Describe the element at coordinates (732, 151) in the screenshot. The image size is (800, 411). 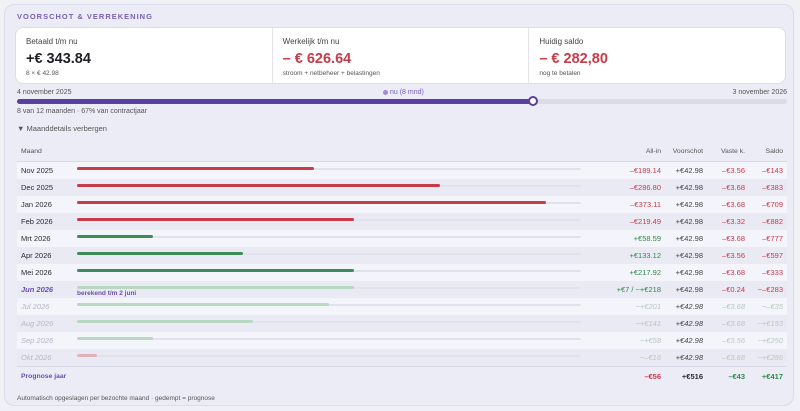
I see `header-vaste: Vaste k.` at that location.